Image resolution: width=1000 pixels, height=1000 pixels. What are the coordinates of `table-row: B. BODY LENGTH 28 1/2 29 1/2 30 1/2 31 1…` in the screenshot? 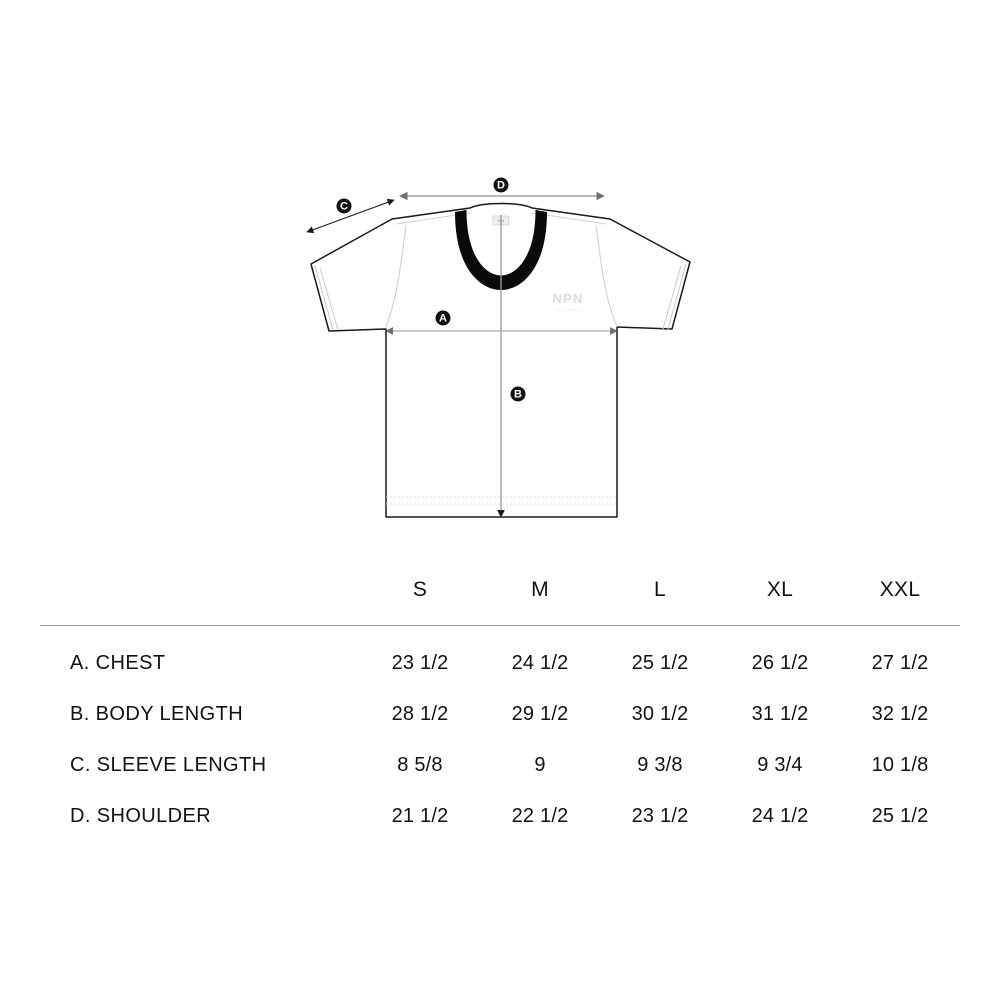 It's located at (500, 714).